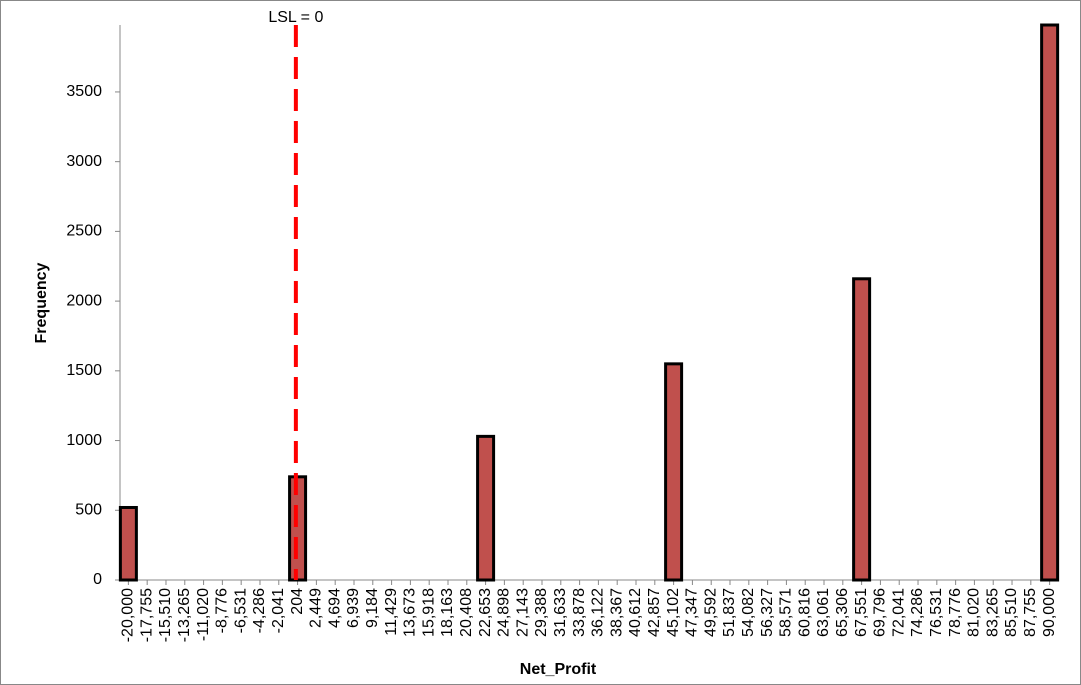 The width and height of the screenshot is (1081, 685). I want to click on x-tick-label: 2,449, so click(316, 608).